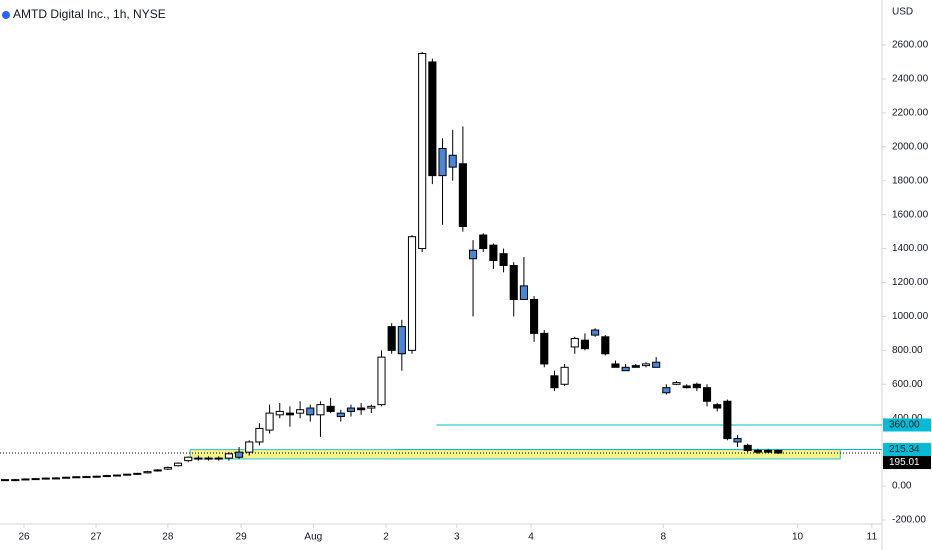  What do you see at coordinates (910, 316) in the screenshot?
I see `y-tick-label: 1000.00` at bounding box center [910, 316].